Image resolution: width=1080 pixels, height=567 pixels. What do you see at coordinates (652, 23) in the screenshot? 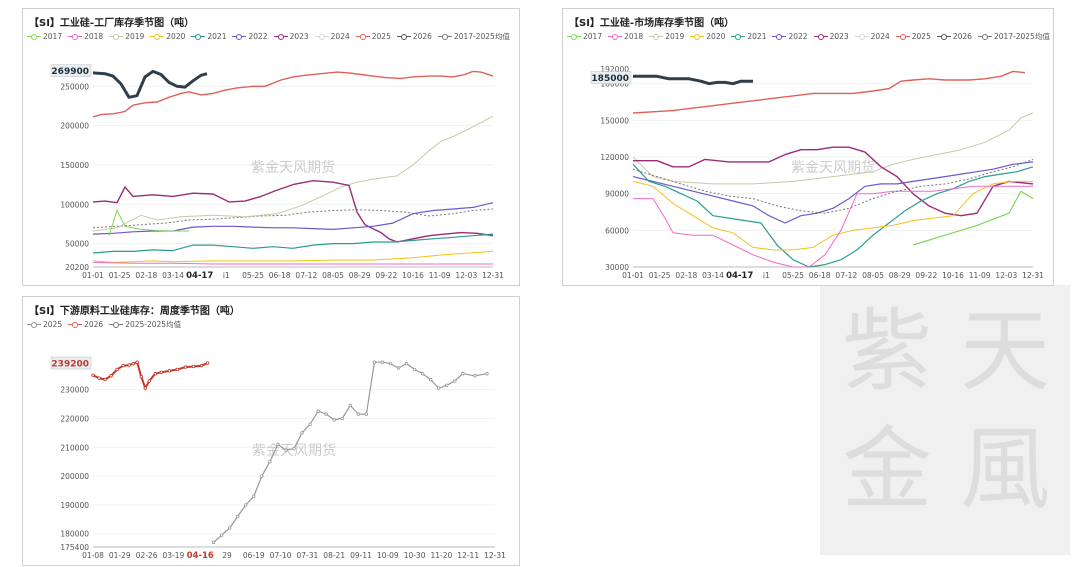
I see `chart-title: 【SI】工业硅-市场库存季节图（吨）` at bounding box center [652, 23].